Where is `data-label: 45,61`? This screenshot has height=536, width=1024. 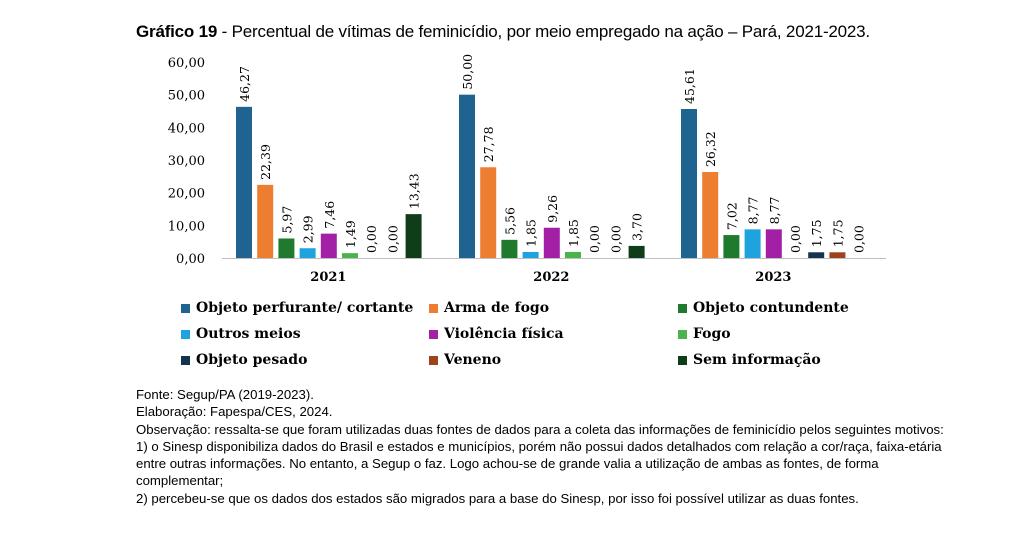
data-label: 45,61 is located at coordinates (689, 86).